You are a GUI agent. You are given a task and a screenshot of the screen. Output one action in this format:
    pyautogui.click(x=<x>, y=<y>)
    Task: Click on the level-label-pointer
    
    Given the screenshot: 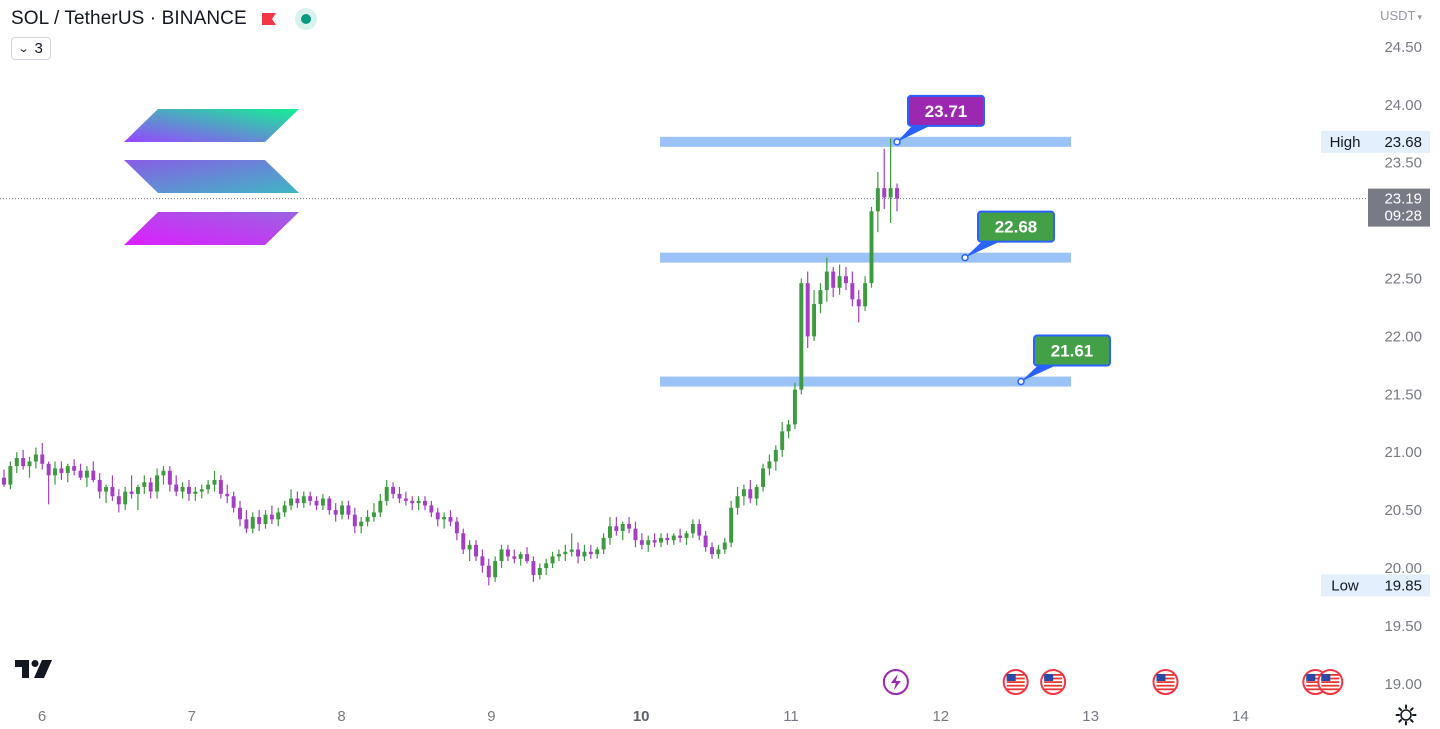 What is the action you would take?
    pyautogui.click(x=984, y=248)
    